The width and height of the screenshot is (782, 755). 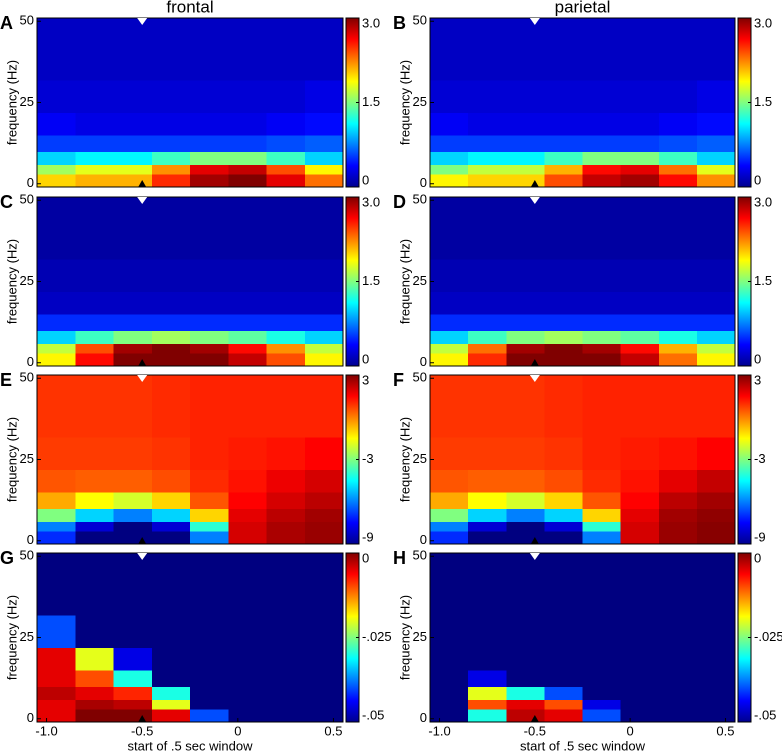 I want to click on y-axis-label: frequency (Hz), so click(x=11, y=102).